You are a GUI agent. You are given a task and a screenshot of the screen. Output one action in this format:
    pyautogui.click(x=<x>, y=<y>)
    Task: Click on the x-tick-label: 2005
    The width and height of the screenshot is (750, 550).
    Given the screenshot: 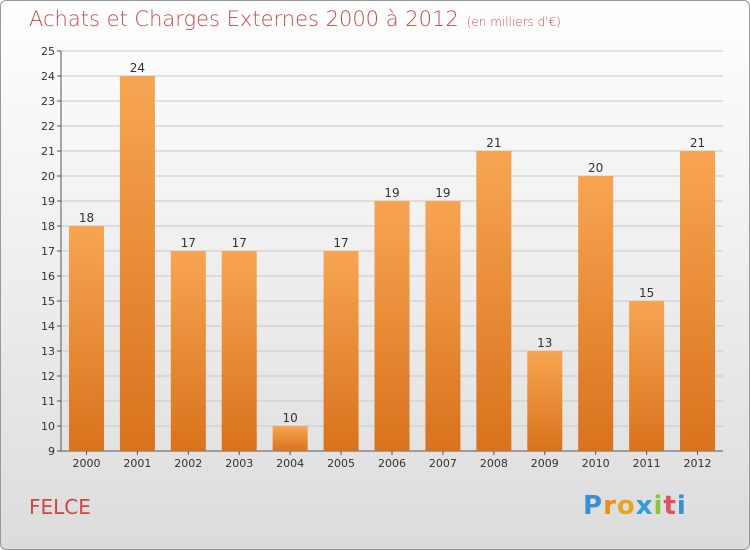 What is the action you would take?
    pyautogui.click(x=341, y=463)
    